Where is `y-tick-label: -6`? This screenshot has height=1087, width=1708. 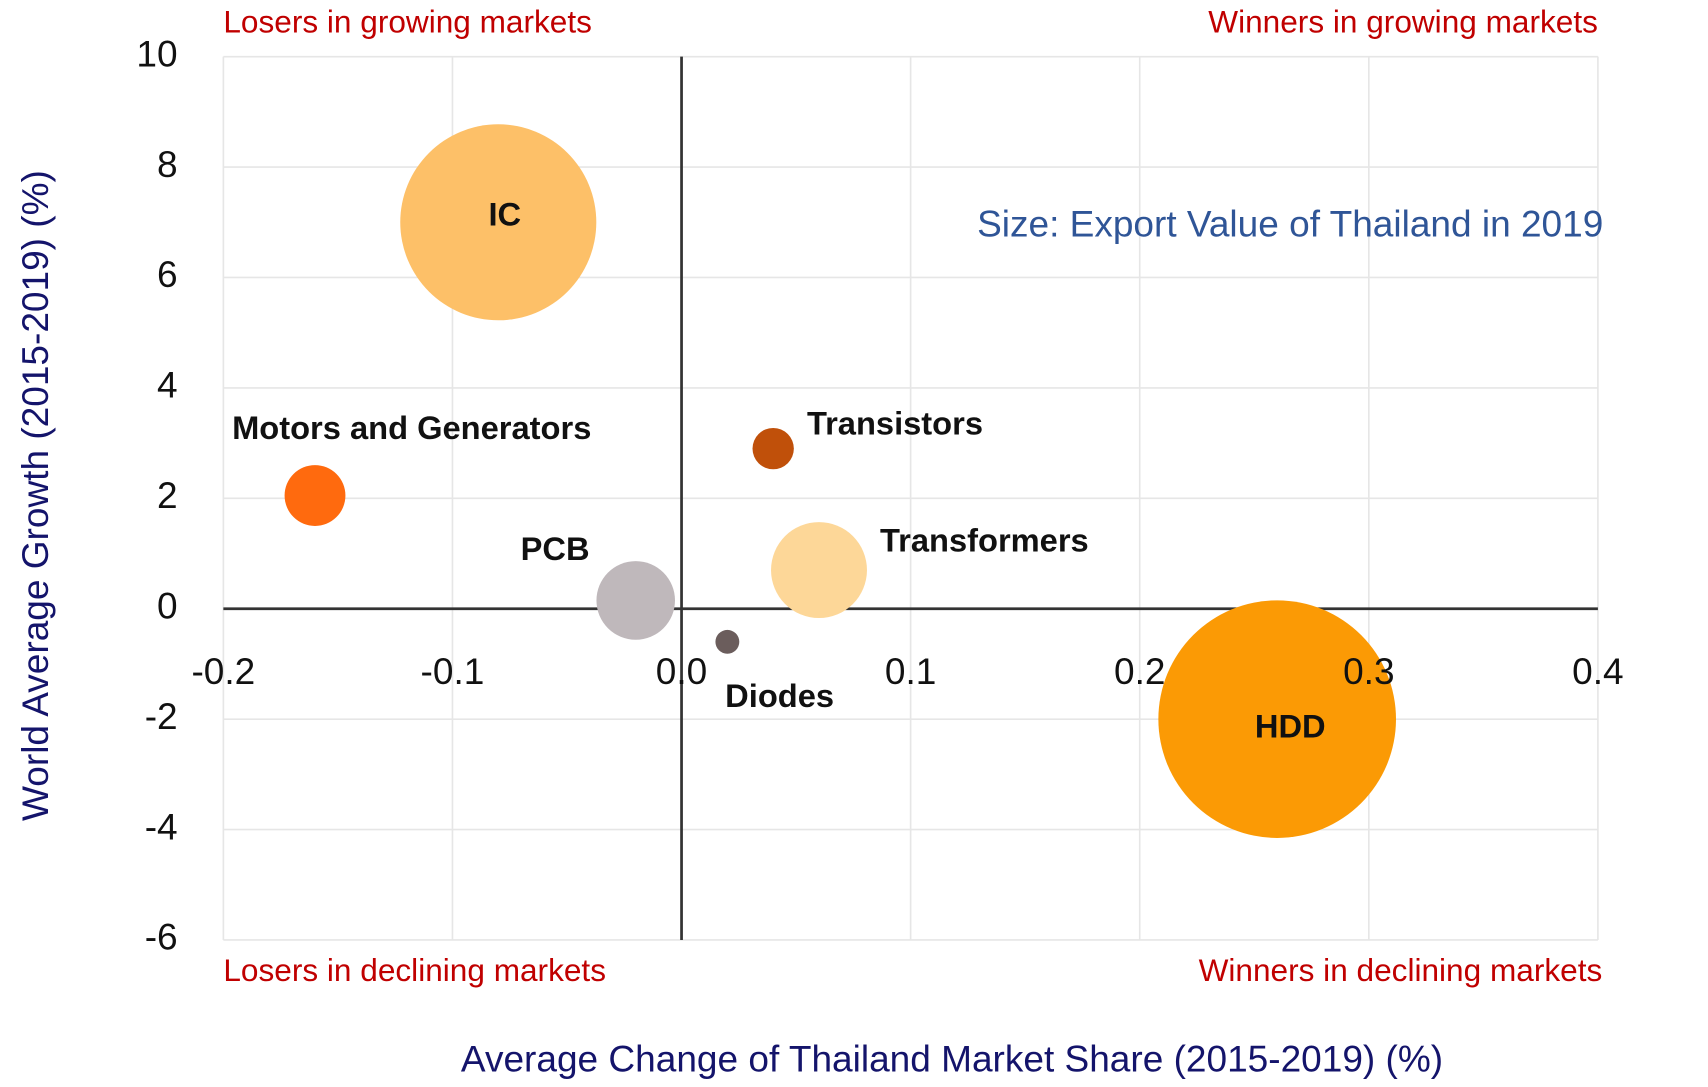 y-tick-label: -6 is located at coordinates (161, 937).